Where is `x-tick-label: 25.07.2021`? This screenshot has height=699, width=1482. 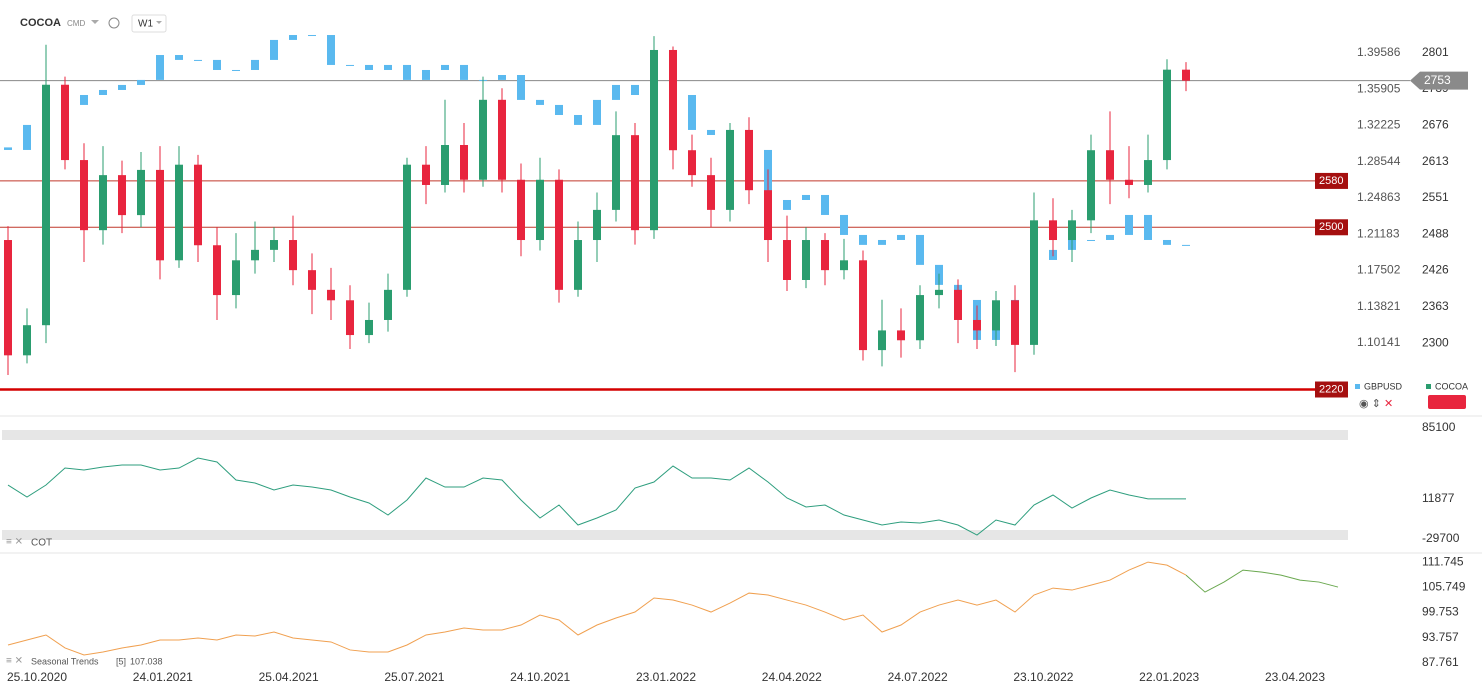
x-tick-label: 25.07.2021 is located at coordinates (414, 677).